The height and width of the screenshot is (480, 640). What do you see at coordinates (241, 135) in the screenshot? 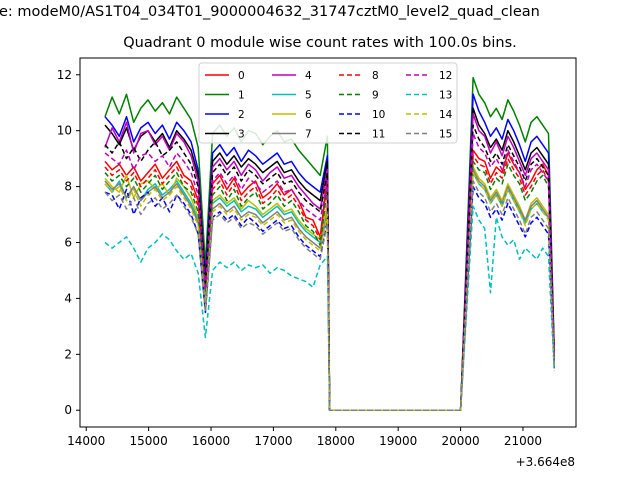
I see `legend-label-3: 3` at bounding box center [241, 135].